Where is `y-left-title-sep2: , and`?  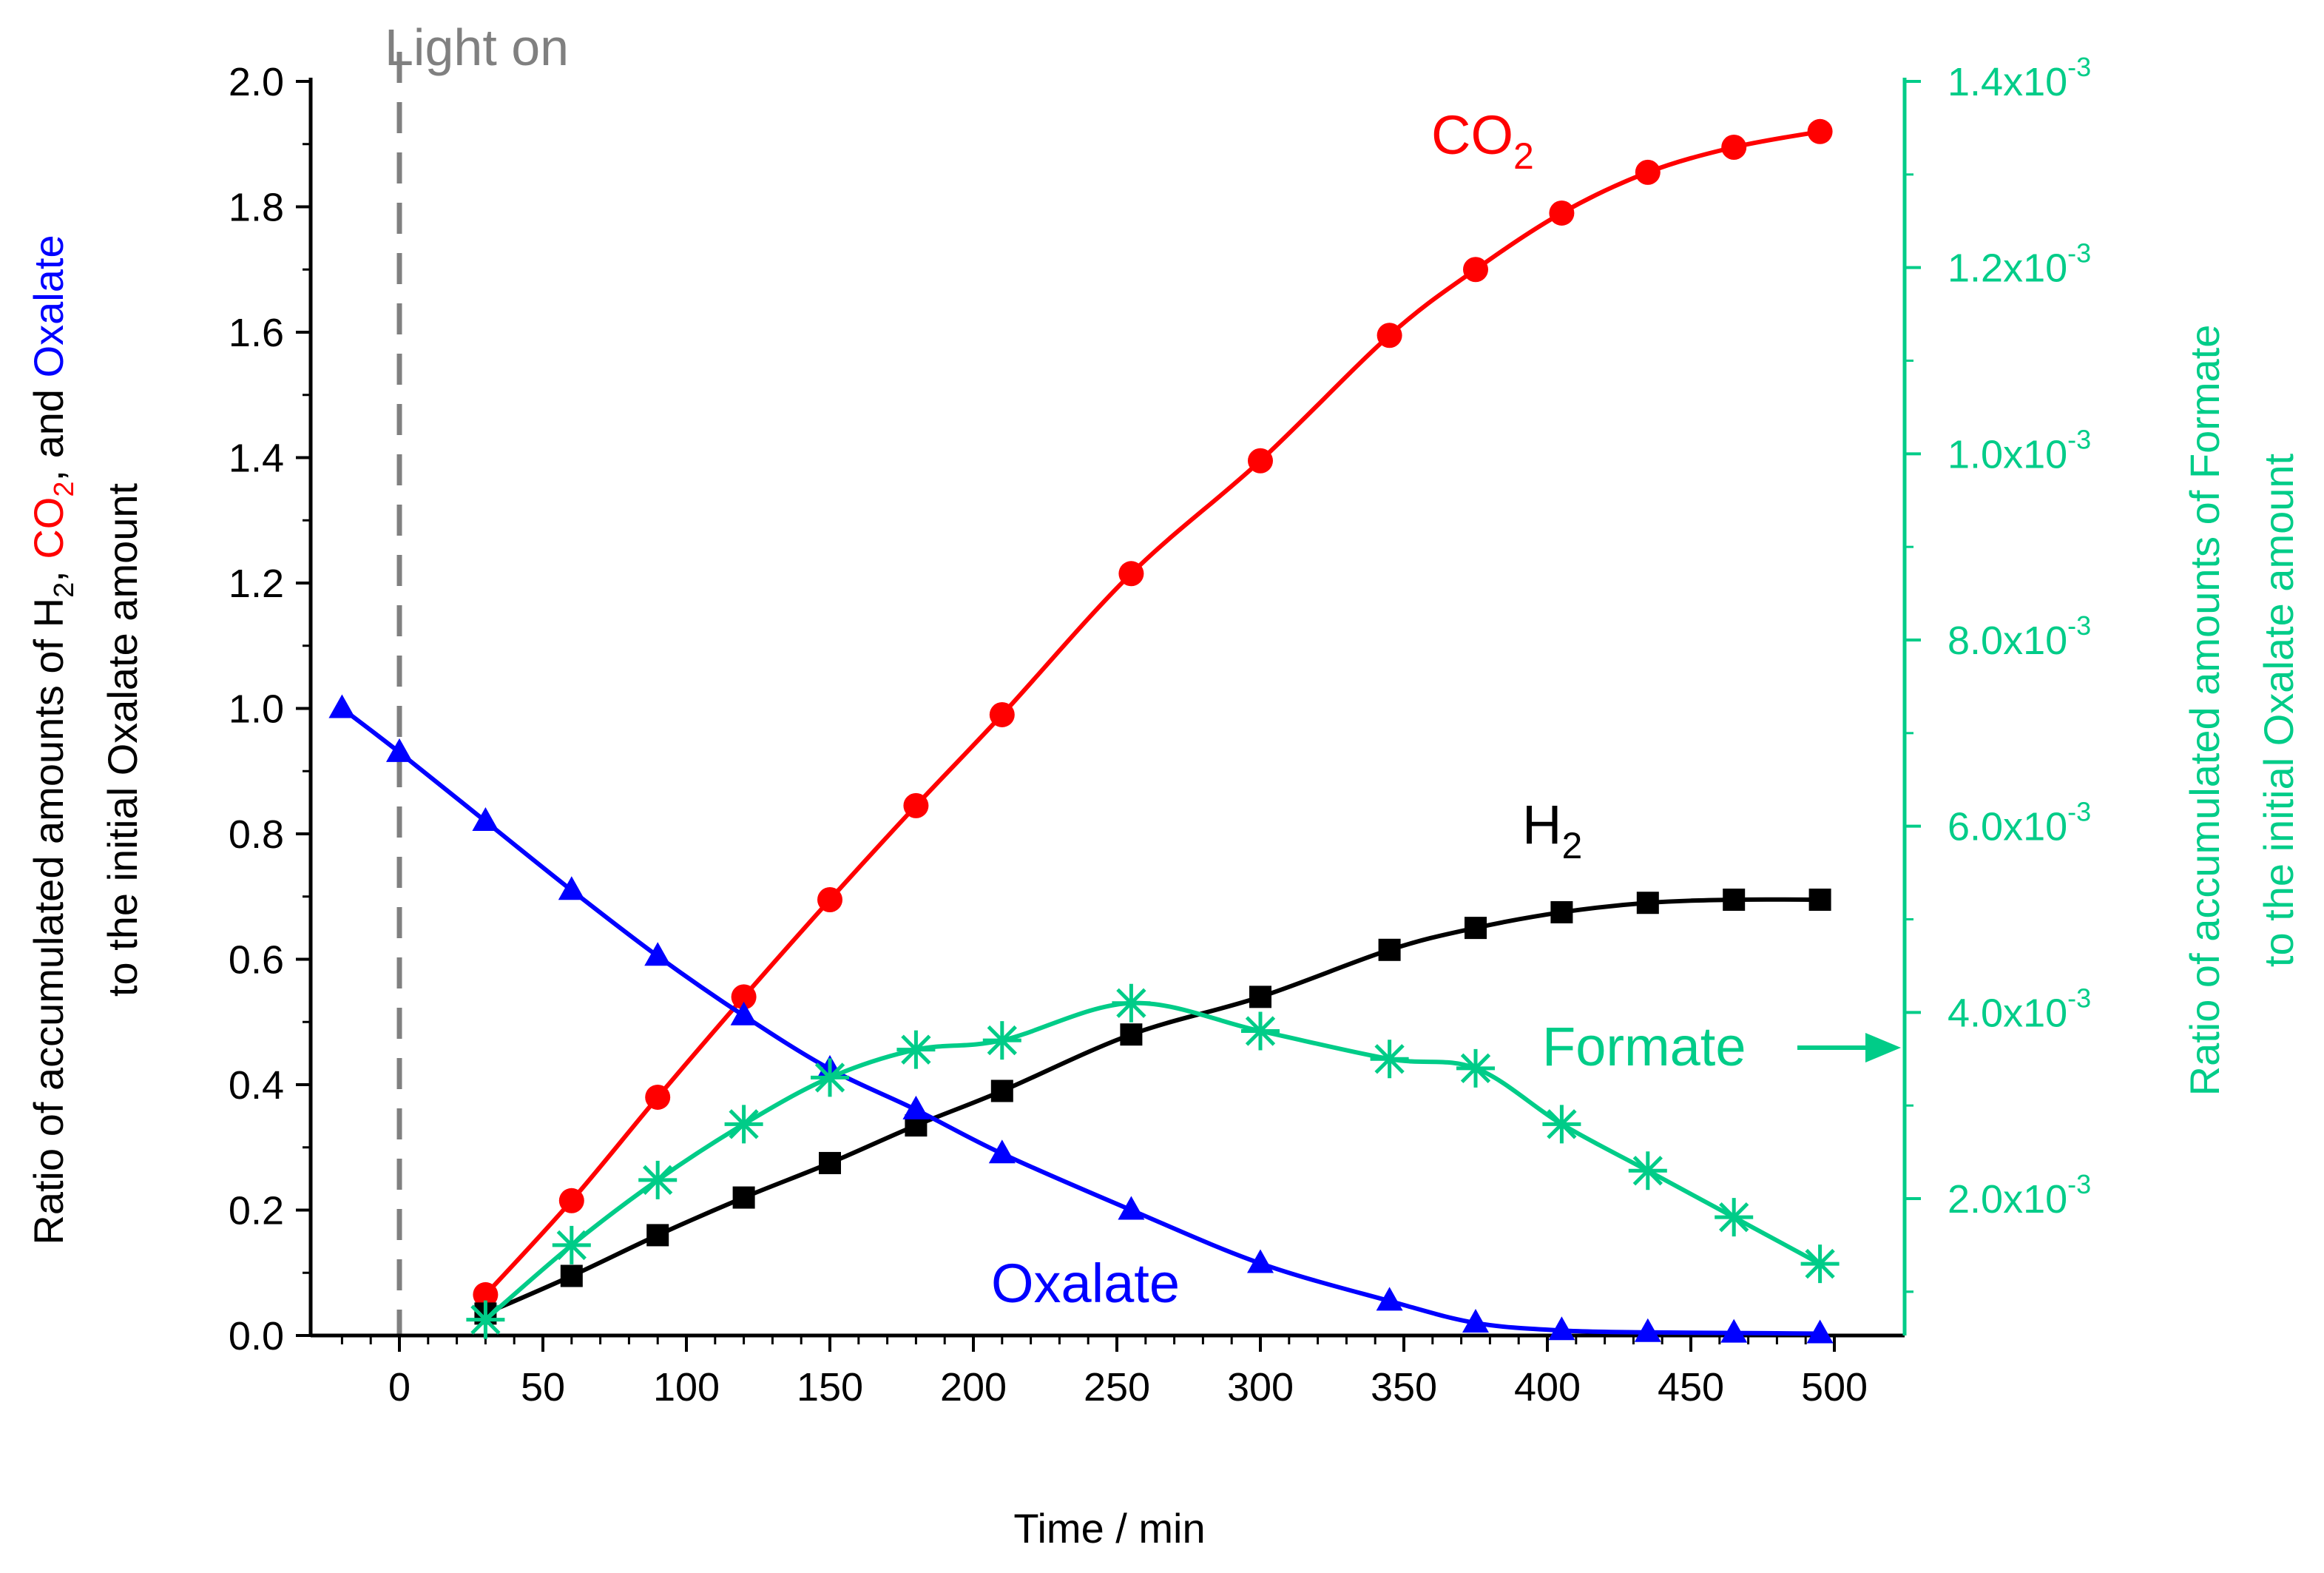
y-left-title-sep2: , and is located at coordinates (48, 429).